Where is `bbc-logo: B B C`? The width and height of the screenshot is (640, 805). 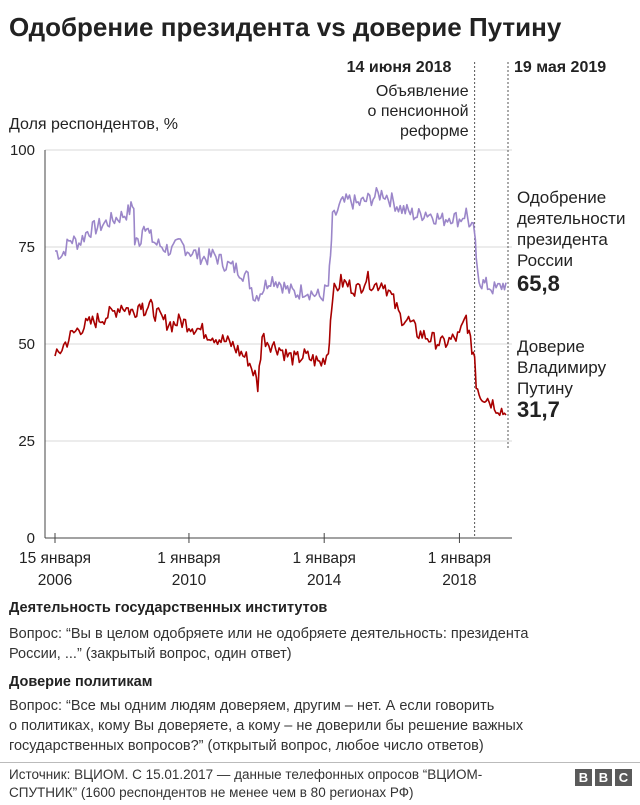
bbc-logo: B B C is located at coordinates (603, 777).